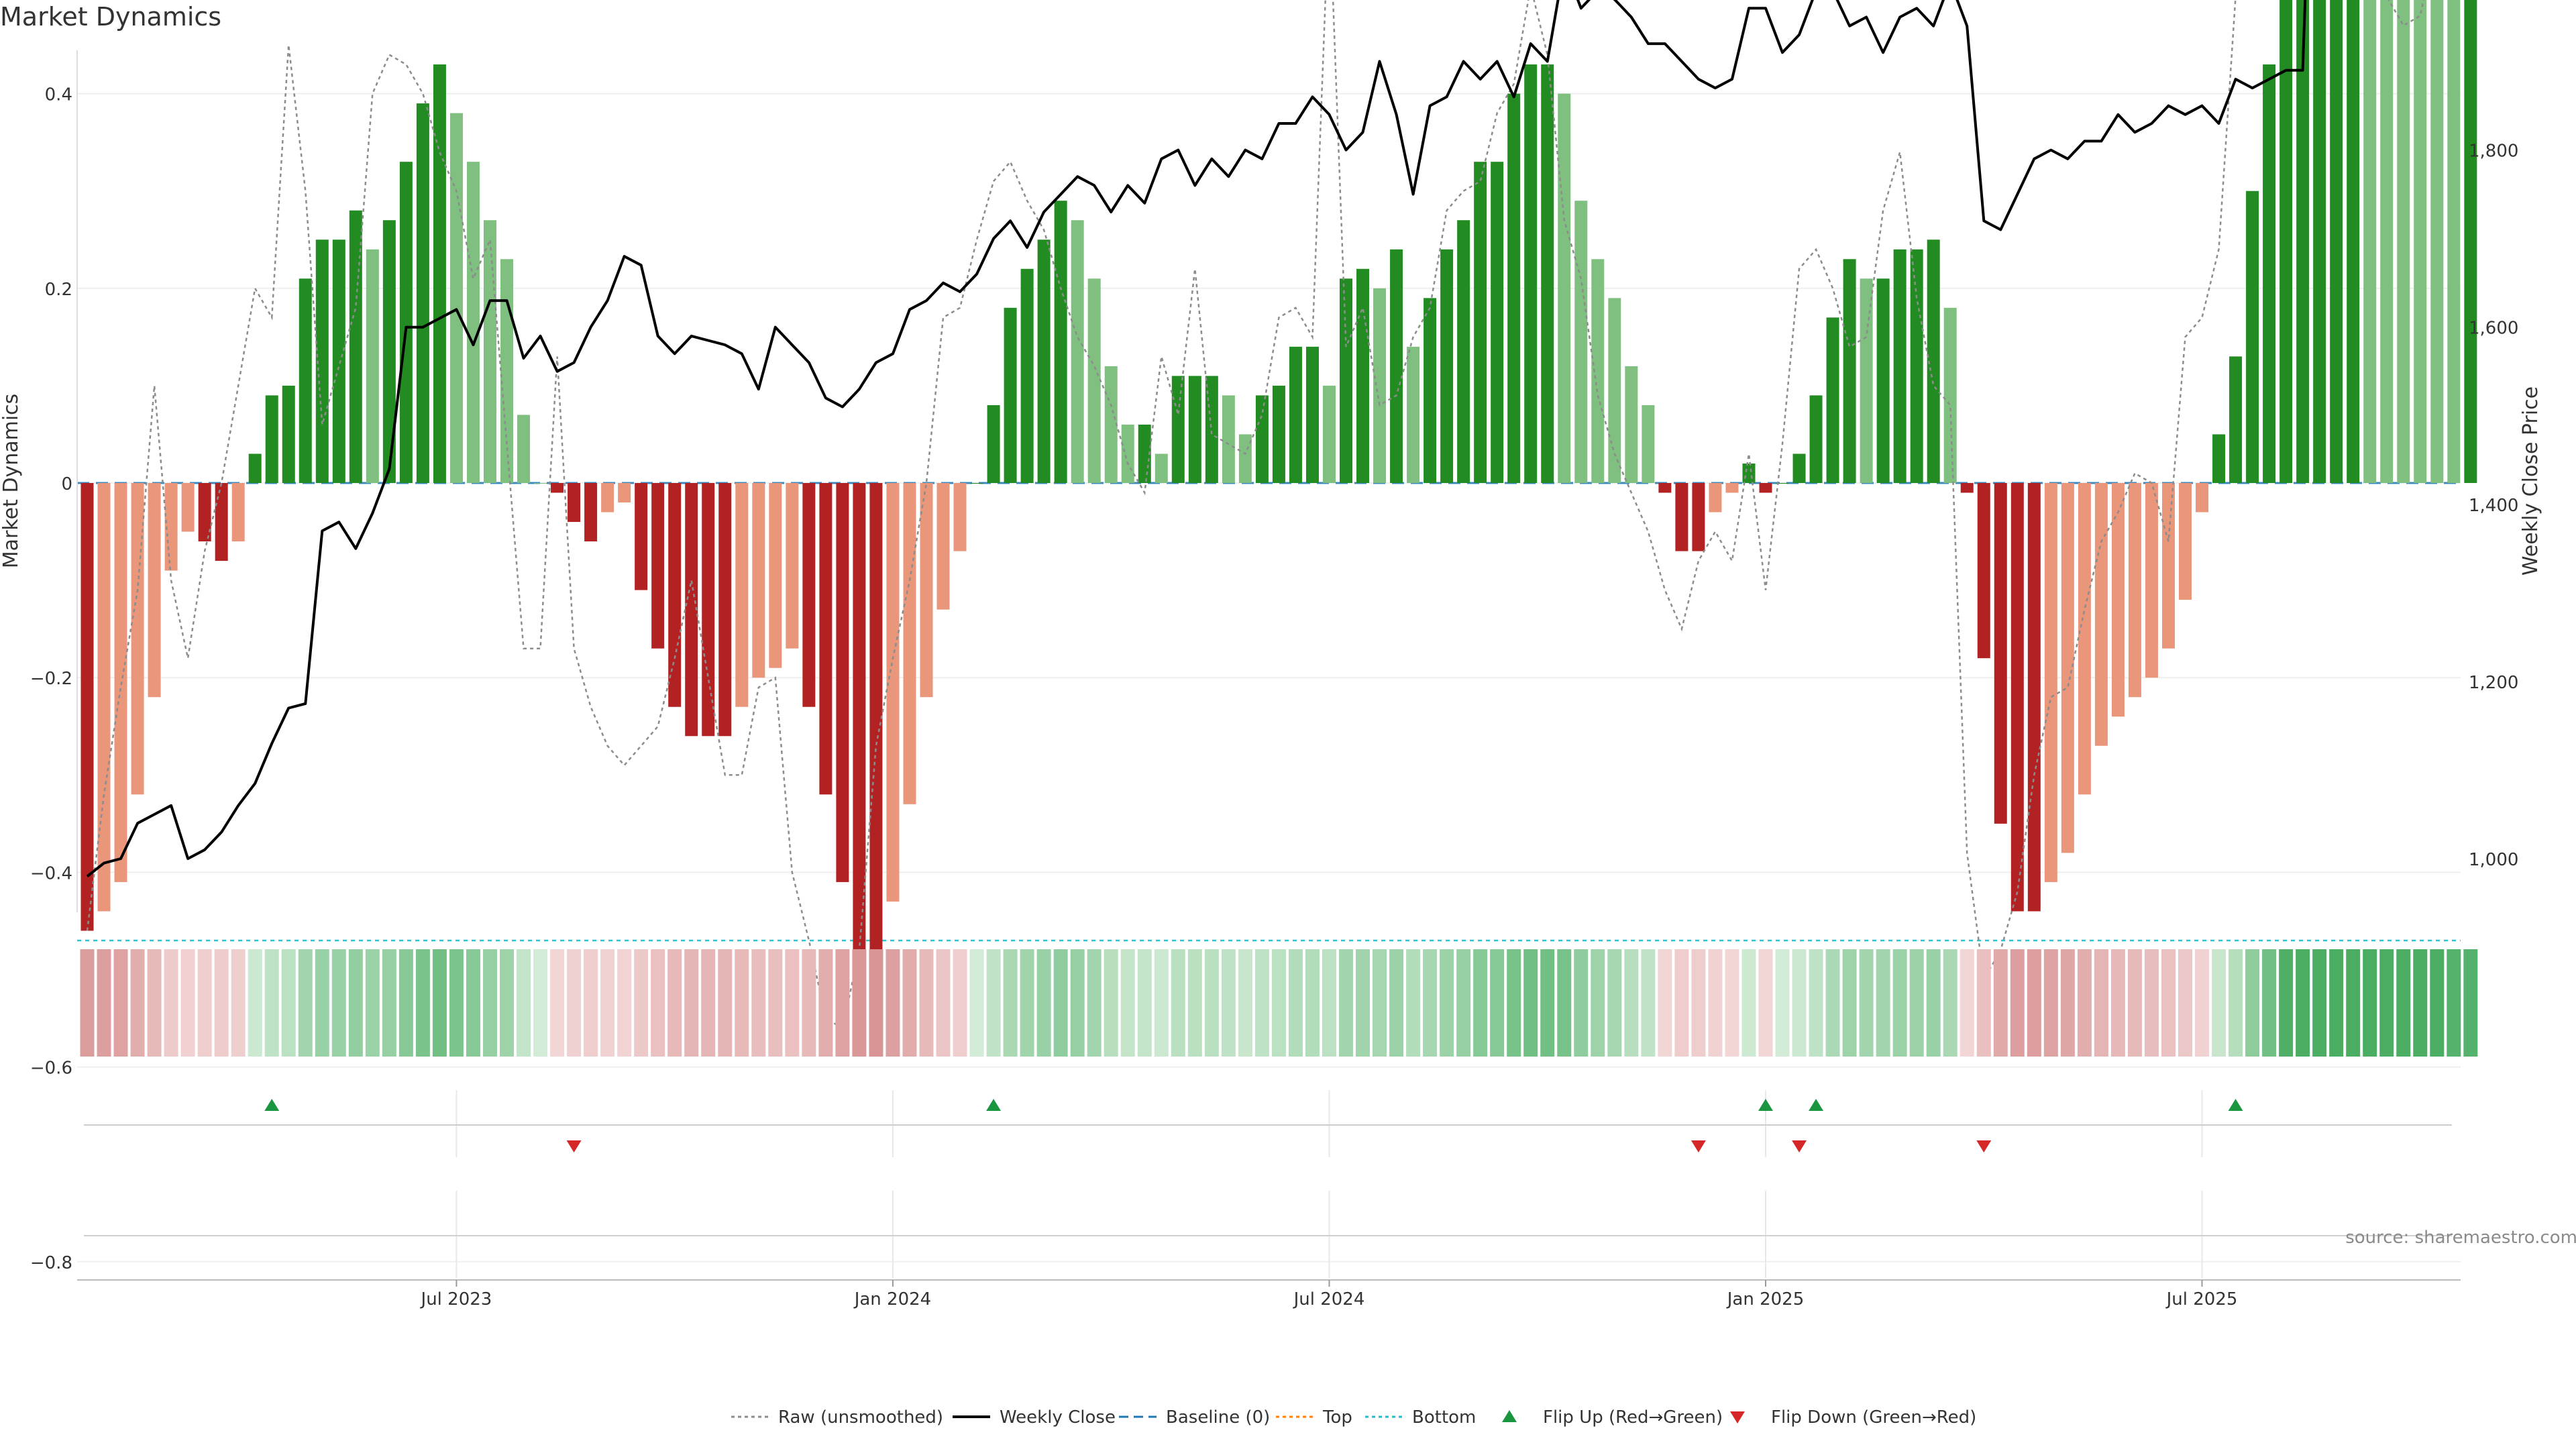  What do you see at coordinates (1444, 1417) in the screenshot?
I see `legend-label: Bottom` at bounding box center [1444, 1417].